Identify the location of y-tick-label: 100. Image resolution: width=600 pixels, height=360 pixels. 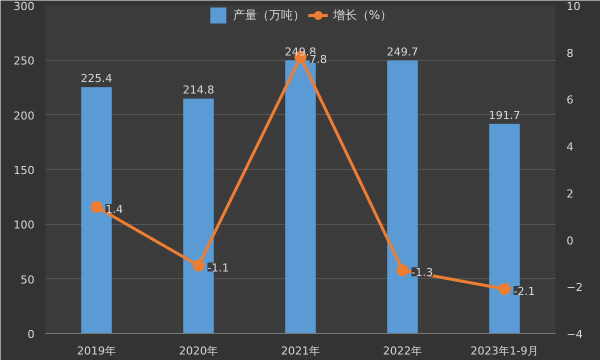
(24, 225).